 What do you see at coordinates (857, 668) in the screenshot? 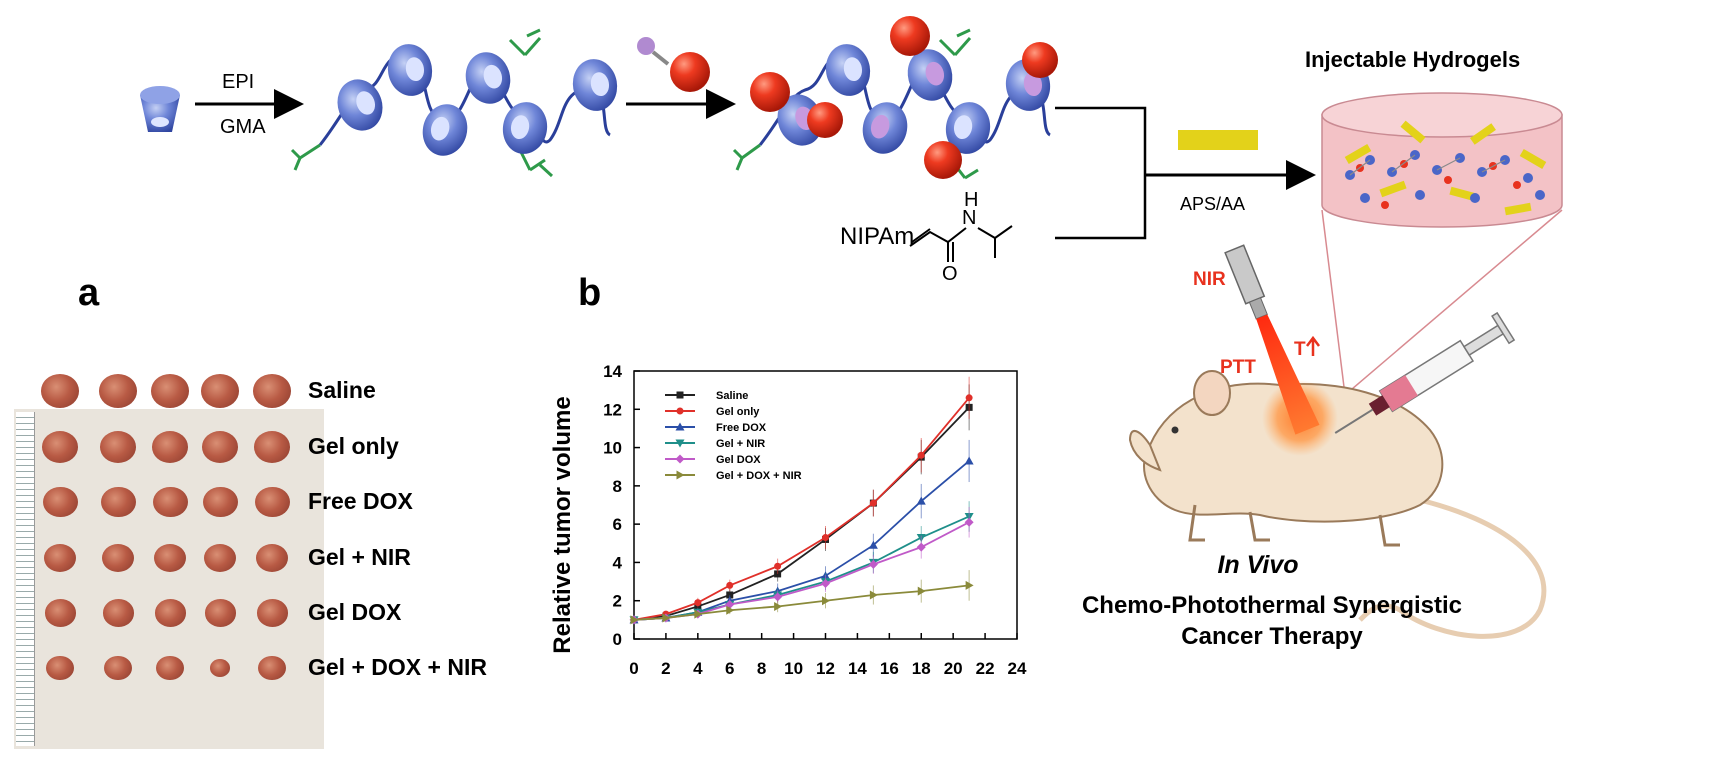
I see `x-tick-label: 14` at bounding box center [857, 668].